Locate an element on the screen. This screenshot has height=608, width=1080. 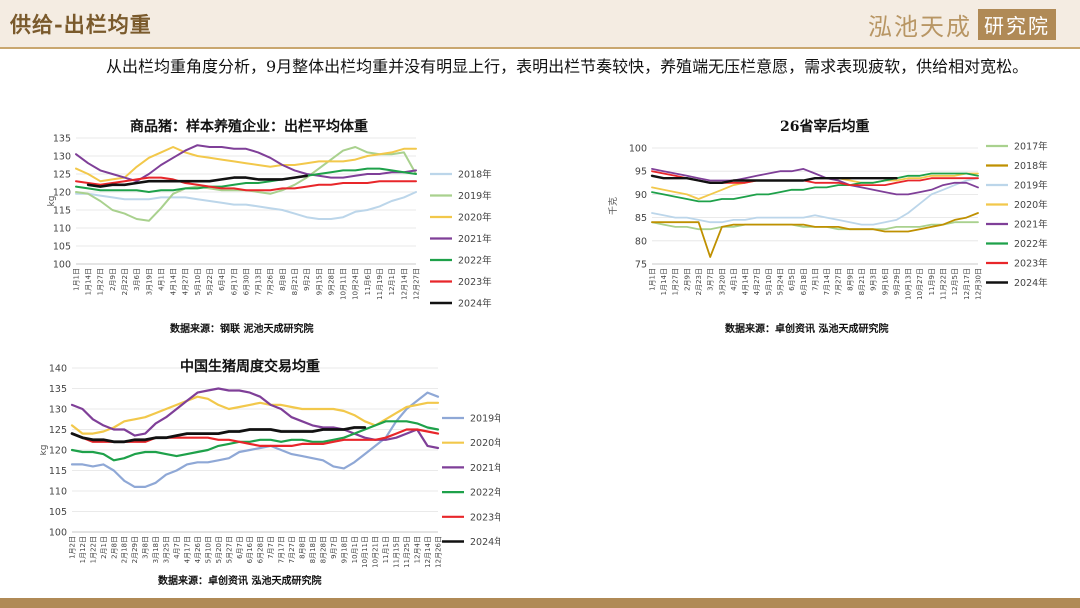
x-tick-label: 9月29日 is located at coordinates (897, 281).